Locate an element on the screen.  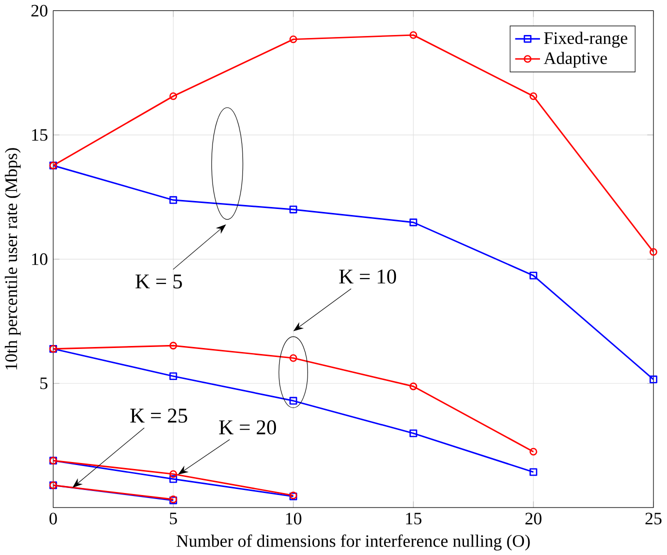
annotation: K = 5 is located at coordinates (159, 281).